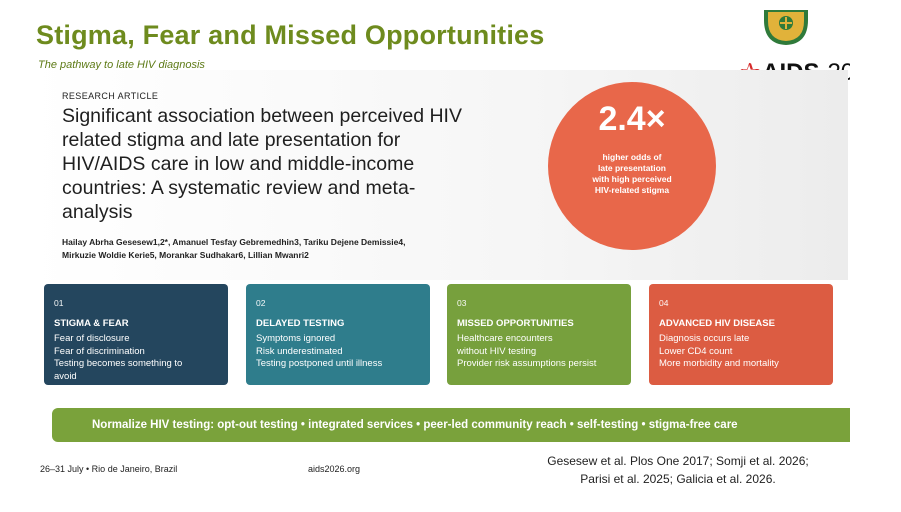  What do you see at coordinates (632, 190) in the screenshot?
I see `stat-caption-line: HIV-related stigma` at bounding box center [632, 190].